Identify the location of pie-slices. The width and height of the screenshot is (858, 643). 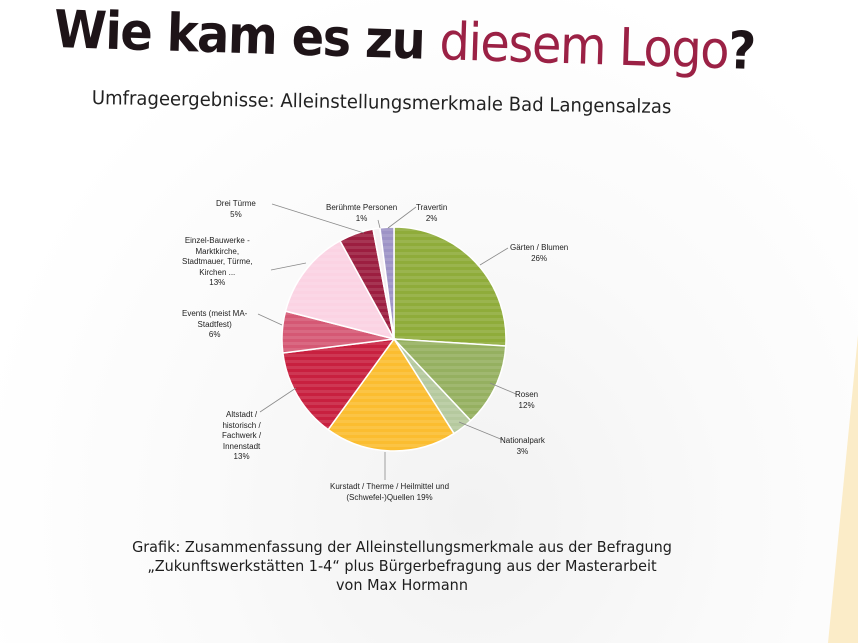
(394, 339).